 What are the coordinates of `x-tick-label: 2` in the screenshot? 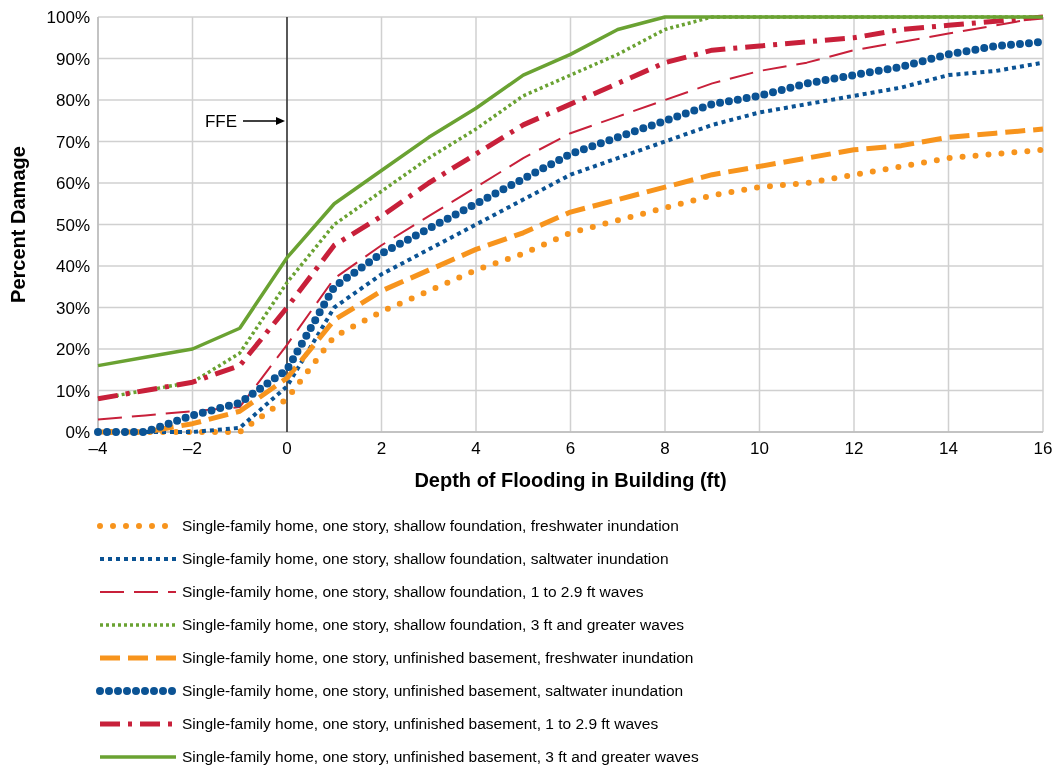 It's located at (381, 448).